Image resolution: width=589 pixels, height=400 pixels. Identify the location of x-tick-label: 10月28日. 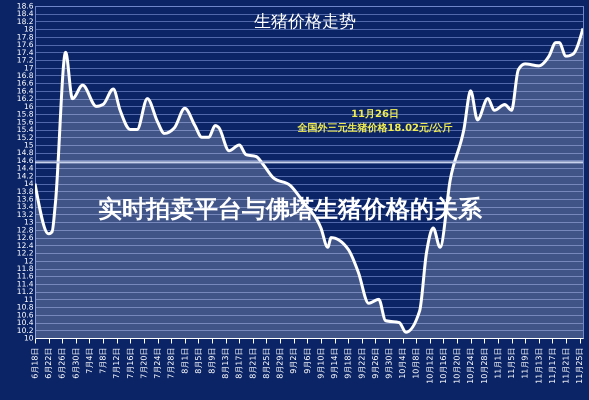
(484, 366).